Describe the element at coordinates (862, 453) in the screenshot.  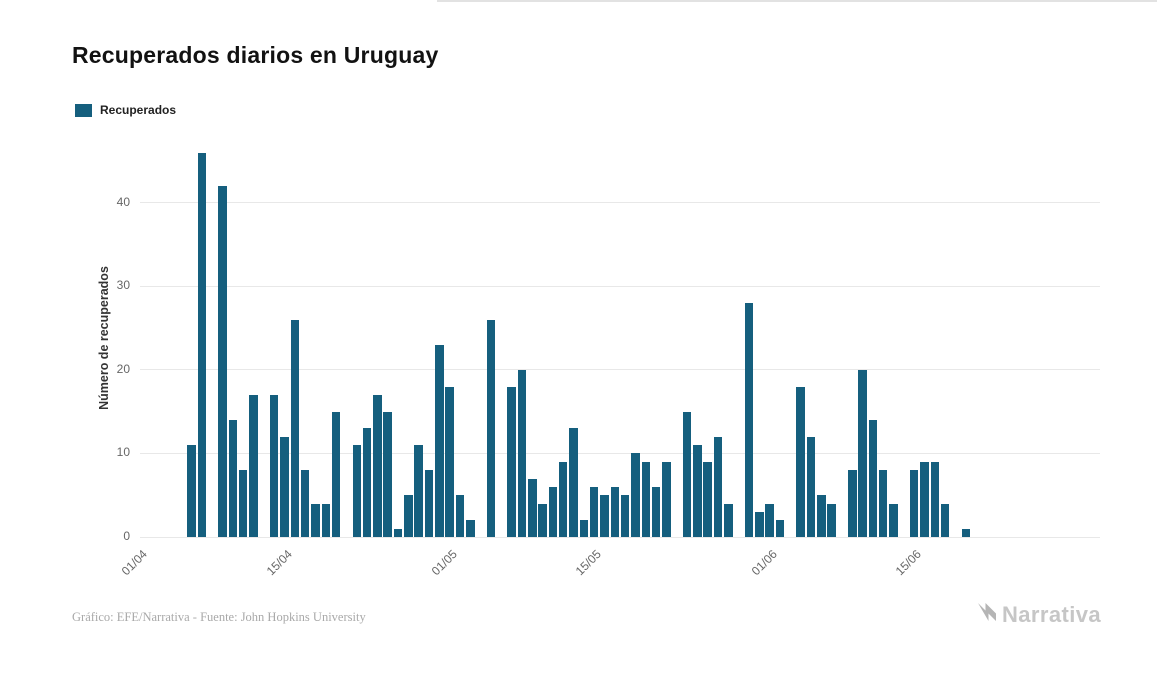
I see `bar-10/06` at that location.